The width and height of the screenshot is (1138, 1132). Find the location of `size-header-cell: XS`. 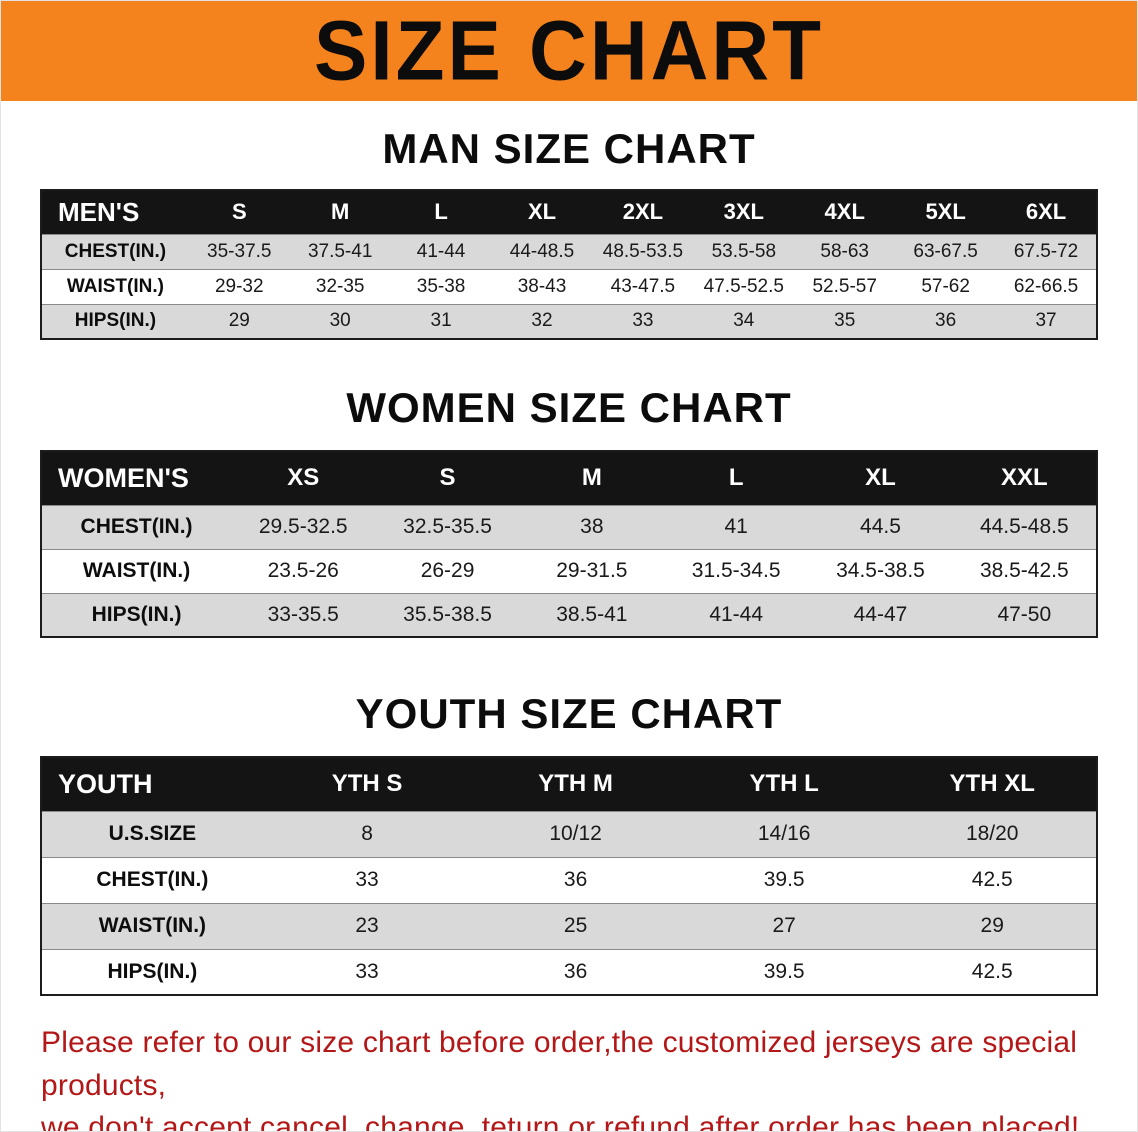

size-header-cell: XS is located at coordinates (303, 478).